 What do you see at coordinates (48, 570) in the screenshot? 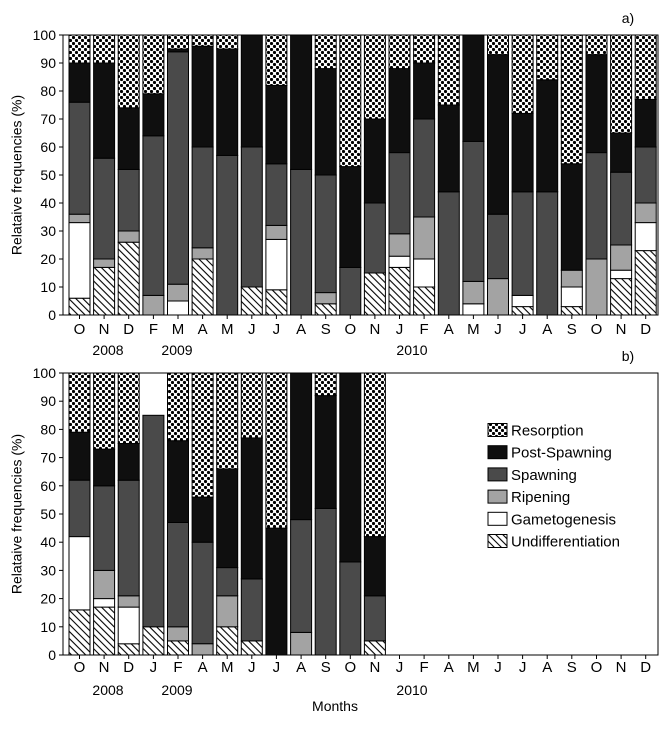
I see `y-tick-label: 30` at bounding box center [48, 570].